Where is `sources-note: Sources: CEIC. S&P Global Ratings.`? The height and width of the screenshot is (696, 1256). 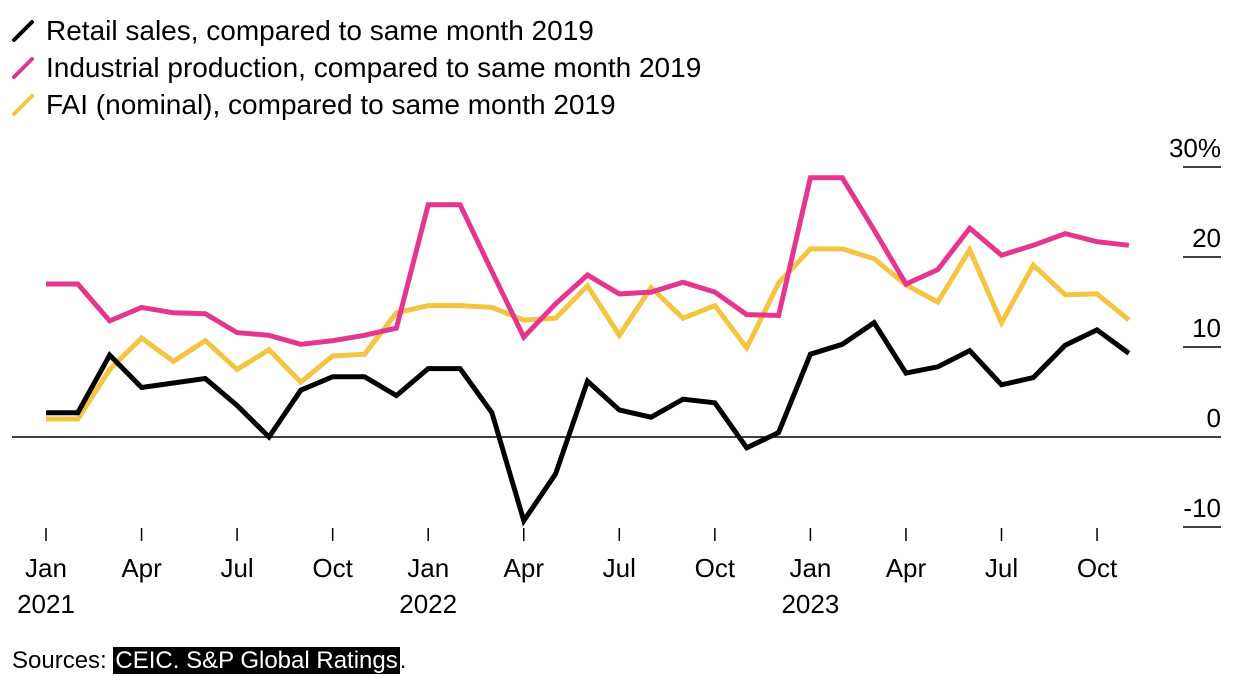
sources-note: Sources: CEIC. S&P Global Ratings. is located at coordinates (209, 661).